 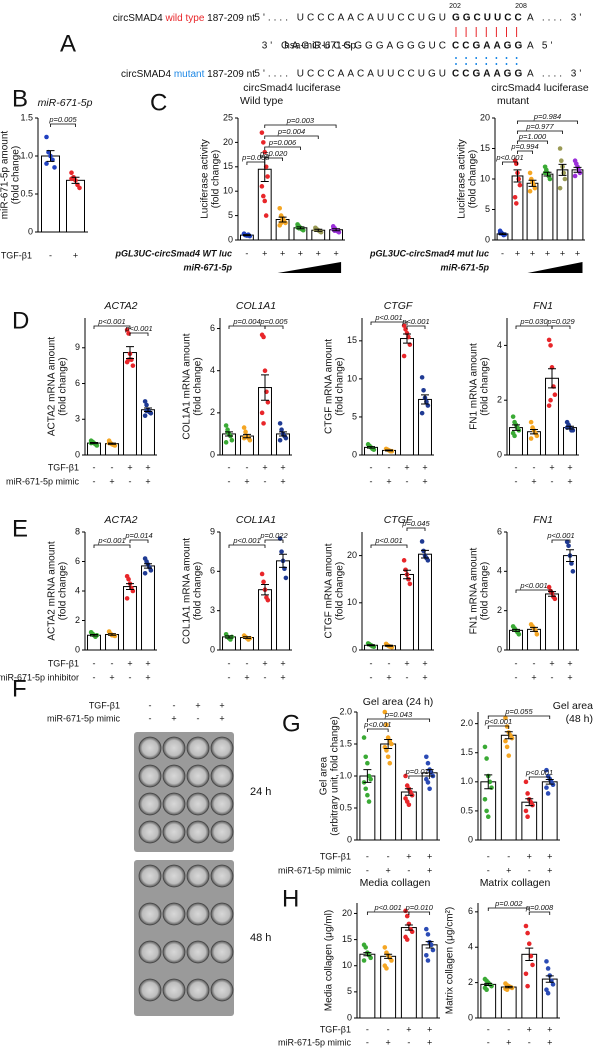 What do you see at coordinates (352, 378) in the screenshot?
I see `y-tick-label: 10` at bounding box center [352, 378].